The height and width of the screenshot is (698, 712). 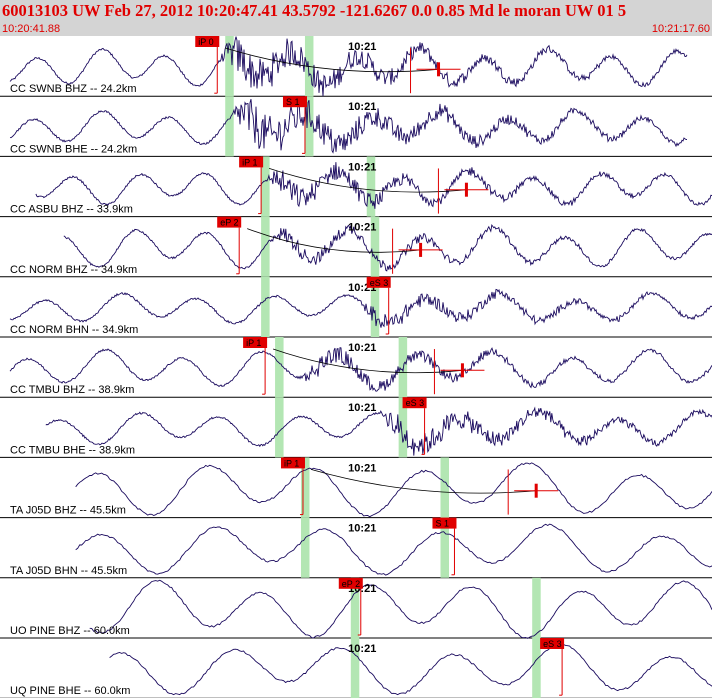 I want to click on channel-label: CC TMBU BHE -- 38.9km, so click(x=72, y=450).